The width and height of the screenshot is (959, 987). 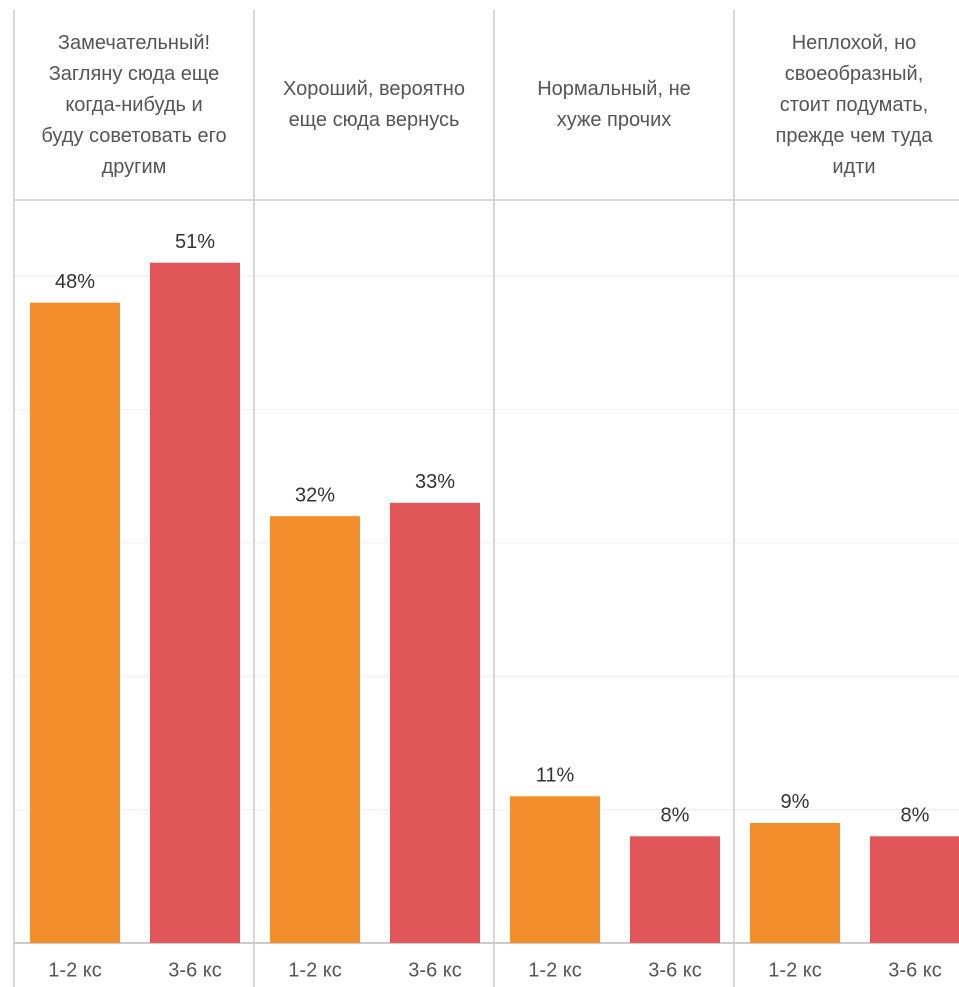 I want to click on data-label: 11%, so click(x=555, y=776).